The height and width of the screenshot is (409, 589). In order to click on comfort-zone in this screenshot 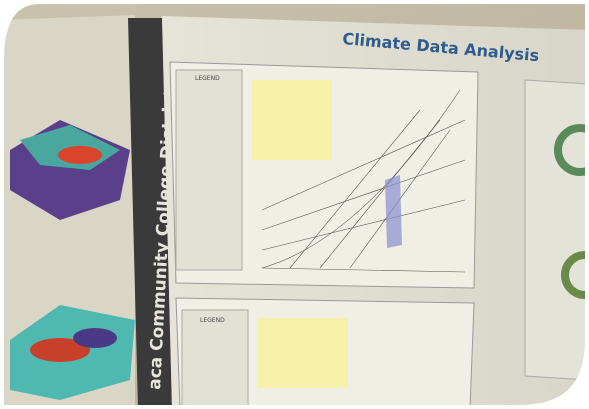, I will do `click(393, 211)`.